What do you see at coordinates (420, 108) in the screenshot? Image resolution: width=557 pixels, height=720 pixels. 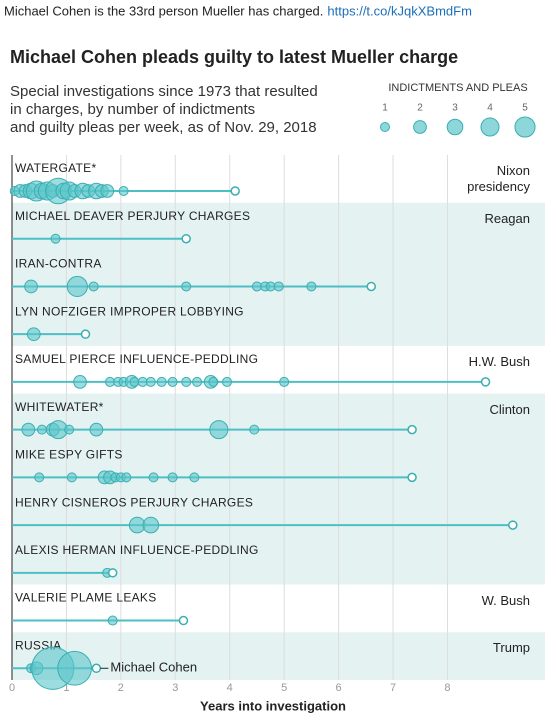 I see `legend-label: 2` at bounding box center [420, 108].